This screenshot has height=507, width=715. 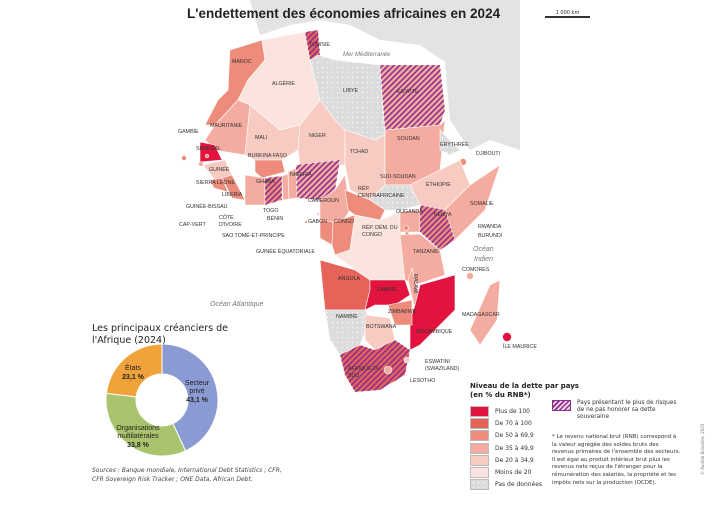 I want to click on country-mozambique, so click(x=432, y=312).